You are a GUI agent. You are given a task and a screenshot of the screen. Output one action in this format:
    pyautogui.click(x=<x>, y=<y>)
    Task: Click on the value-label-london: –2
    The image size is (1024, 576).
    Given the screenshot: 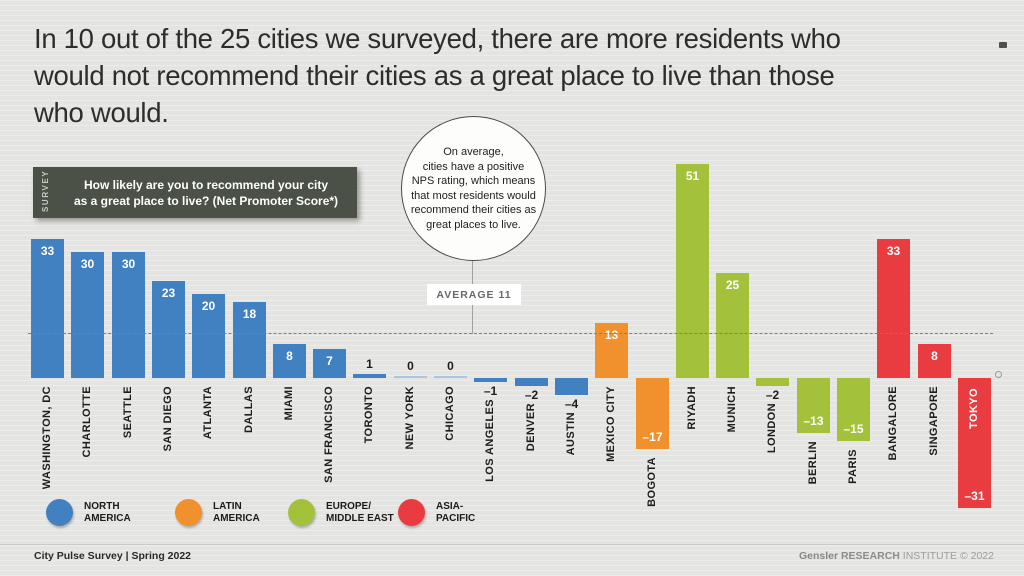 What is the action you would take?
    pyautogui.click(x=772, y=395)
    